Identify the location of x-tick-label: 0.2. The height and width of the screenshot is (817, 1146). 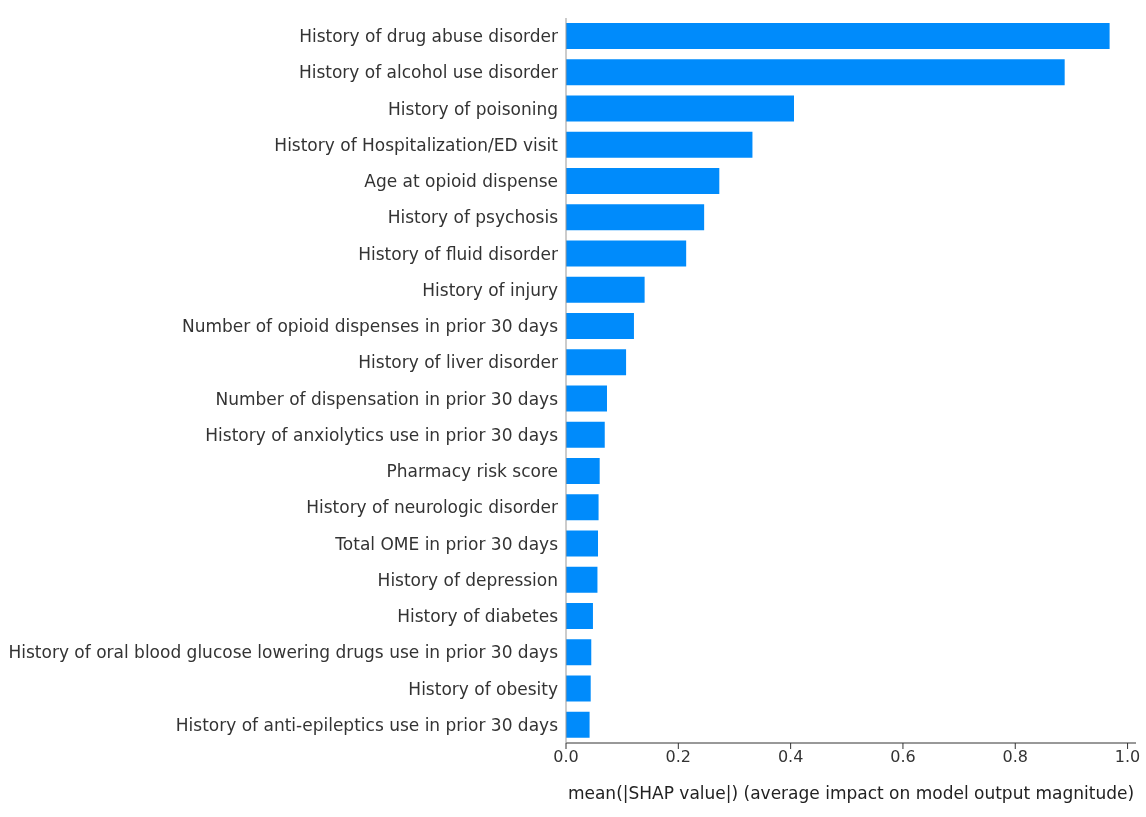
(678, 757).